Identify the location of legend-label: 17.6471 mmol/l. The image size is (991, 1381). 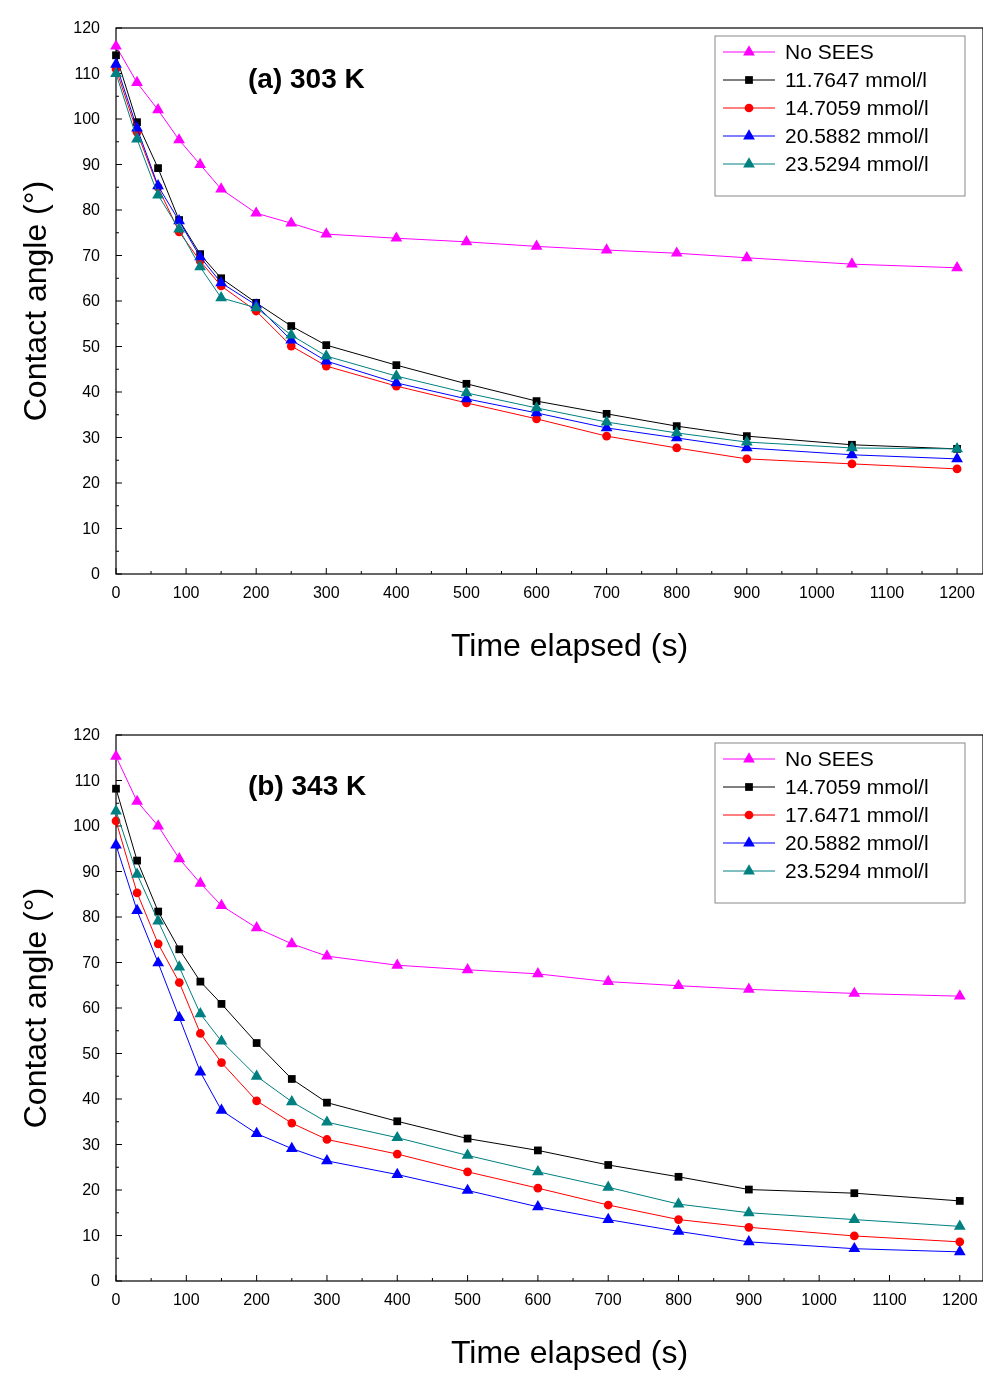
(857, 814).